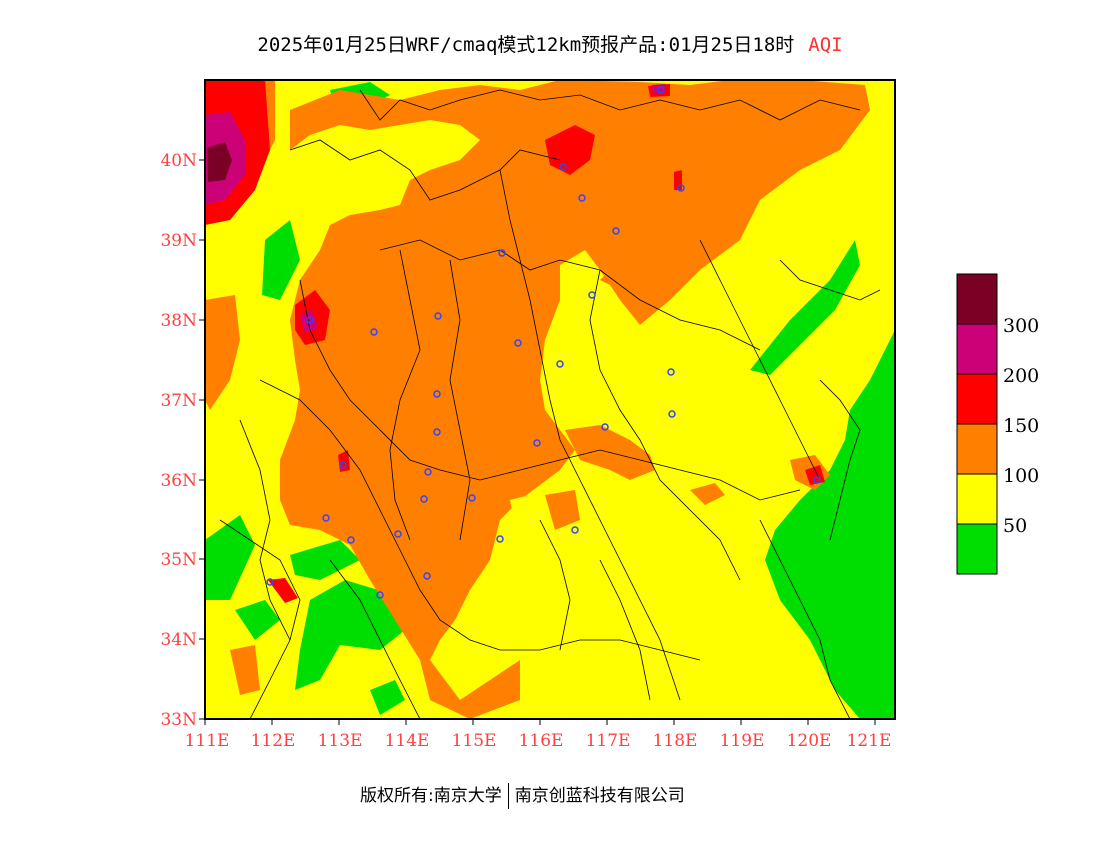  I want to click on lon-label: 114E, so click(407, 741).